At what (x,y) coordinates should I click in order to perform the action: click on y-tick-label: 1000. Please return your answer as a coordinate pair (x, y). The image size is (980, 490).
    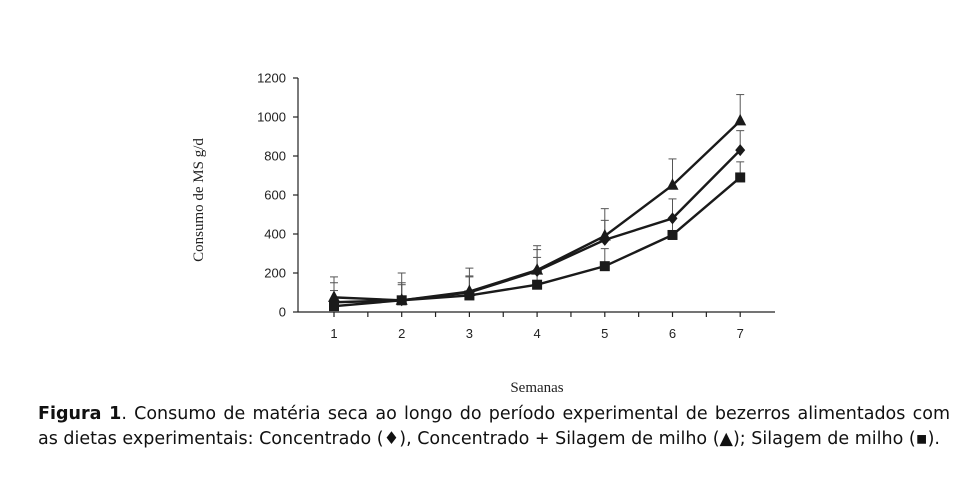
    Looking at the image, I should click on (271, 117).